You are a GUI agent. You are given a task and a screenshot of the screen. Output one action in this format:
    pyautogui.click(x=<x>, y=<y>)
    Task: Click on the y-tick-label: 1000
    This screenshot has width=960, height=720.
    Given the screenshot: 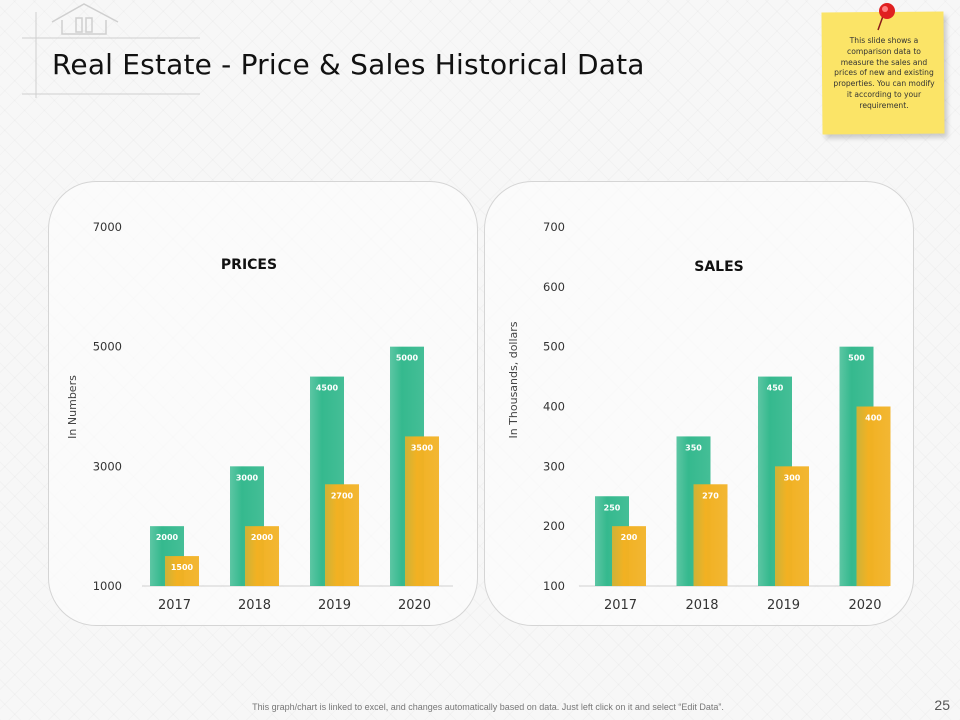 What is the action you would take?
    pyautogui.click(x=107, y=586)
    